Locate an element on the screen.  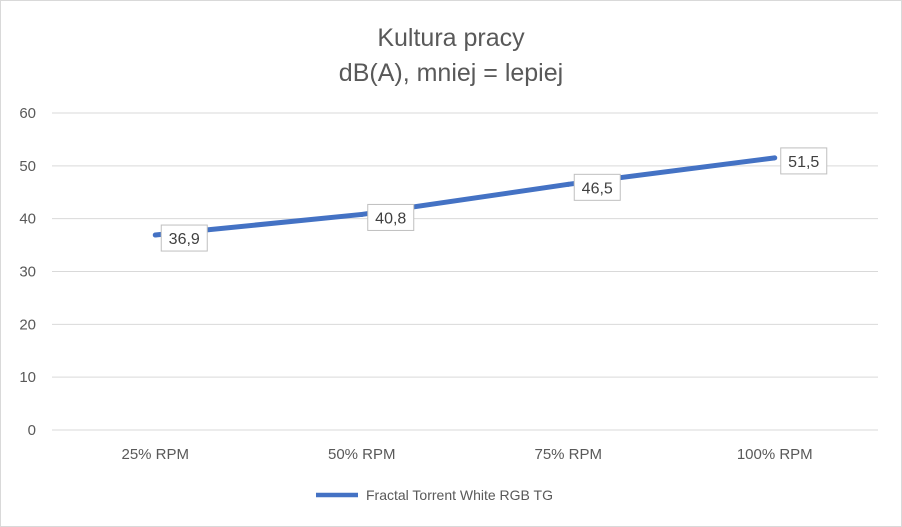
y-tick-label: 40 is located at coordinates (27, 219).